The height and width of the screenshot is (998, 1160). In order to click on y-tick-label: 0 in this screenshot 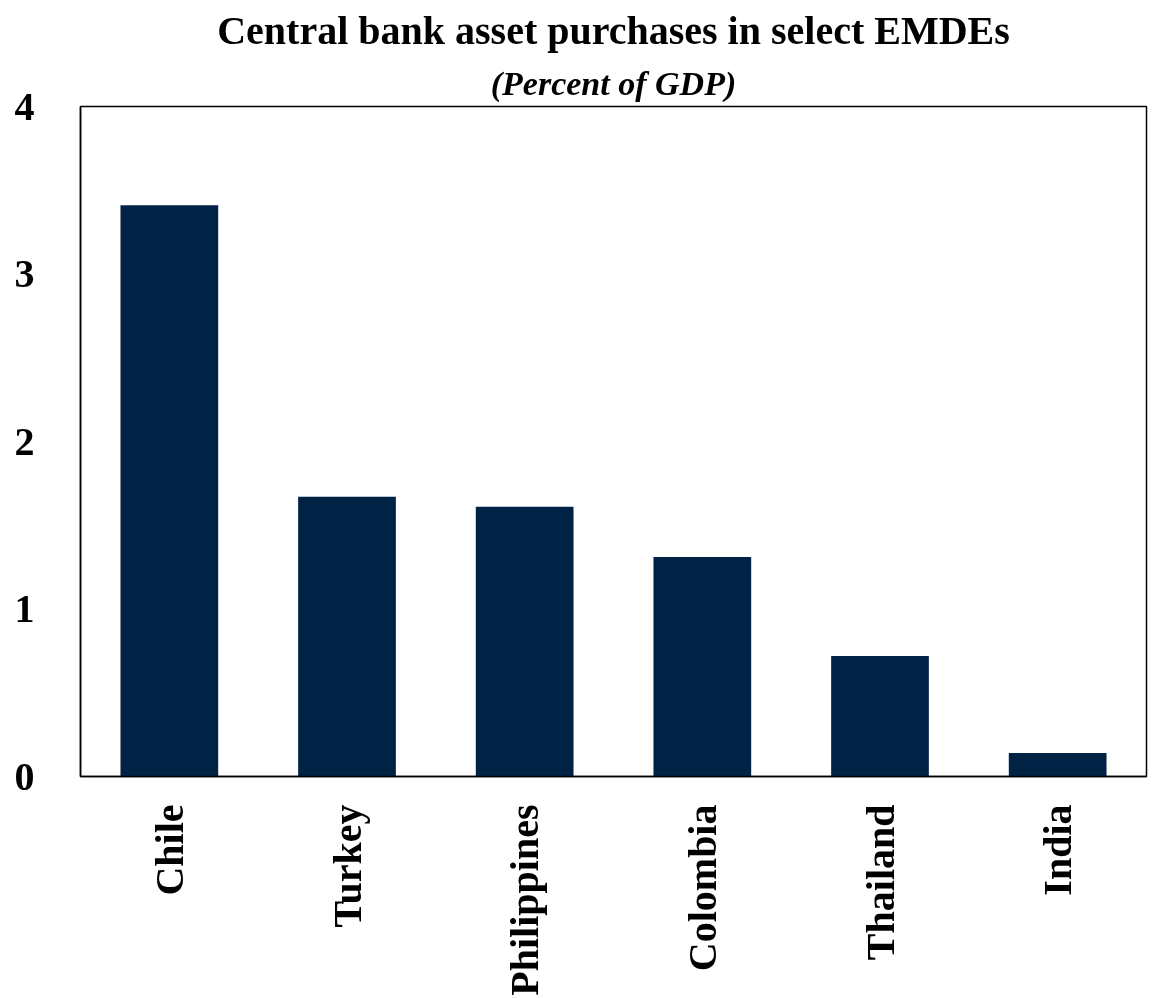, I will do `click(24, 776)`.